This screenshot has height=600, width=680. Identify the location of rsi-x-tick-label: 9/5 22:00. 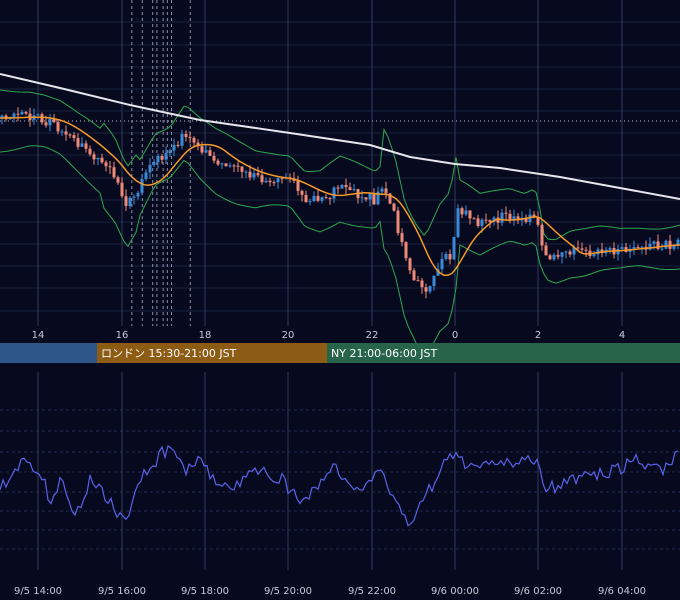
(372, 591).